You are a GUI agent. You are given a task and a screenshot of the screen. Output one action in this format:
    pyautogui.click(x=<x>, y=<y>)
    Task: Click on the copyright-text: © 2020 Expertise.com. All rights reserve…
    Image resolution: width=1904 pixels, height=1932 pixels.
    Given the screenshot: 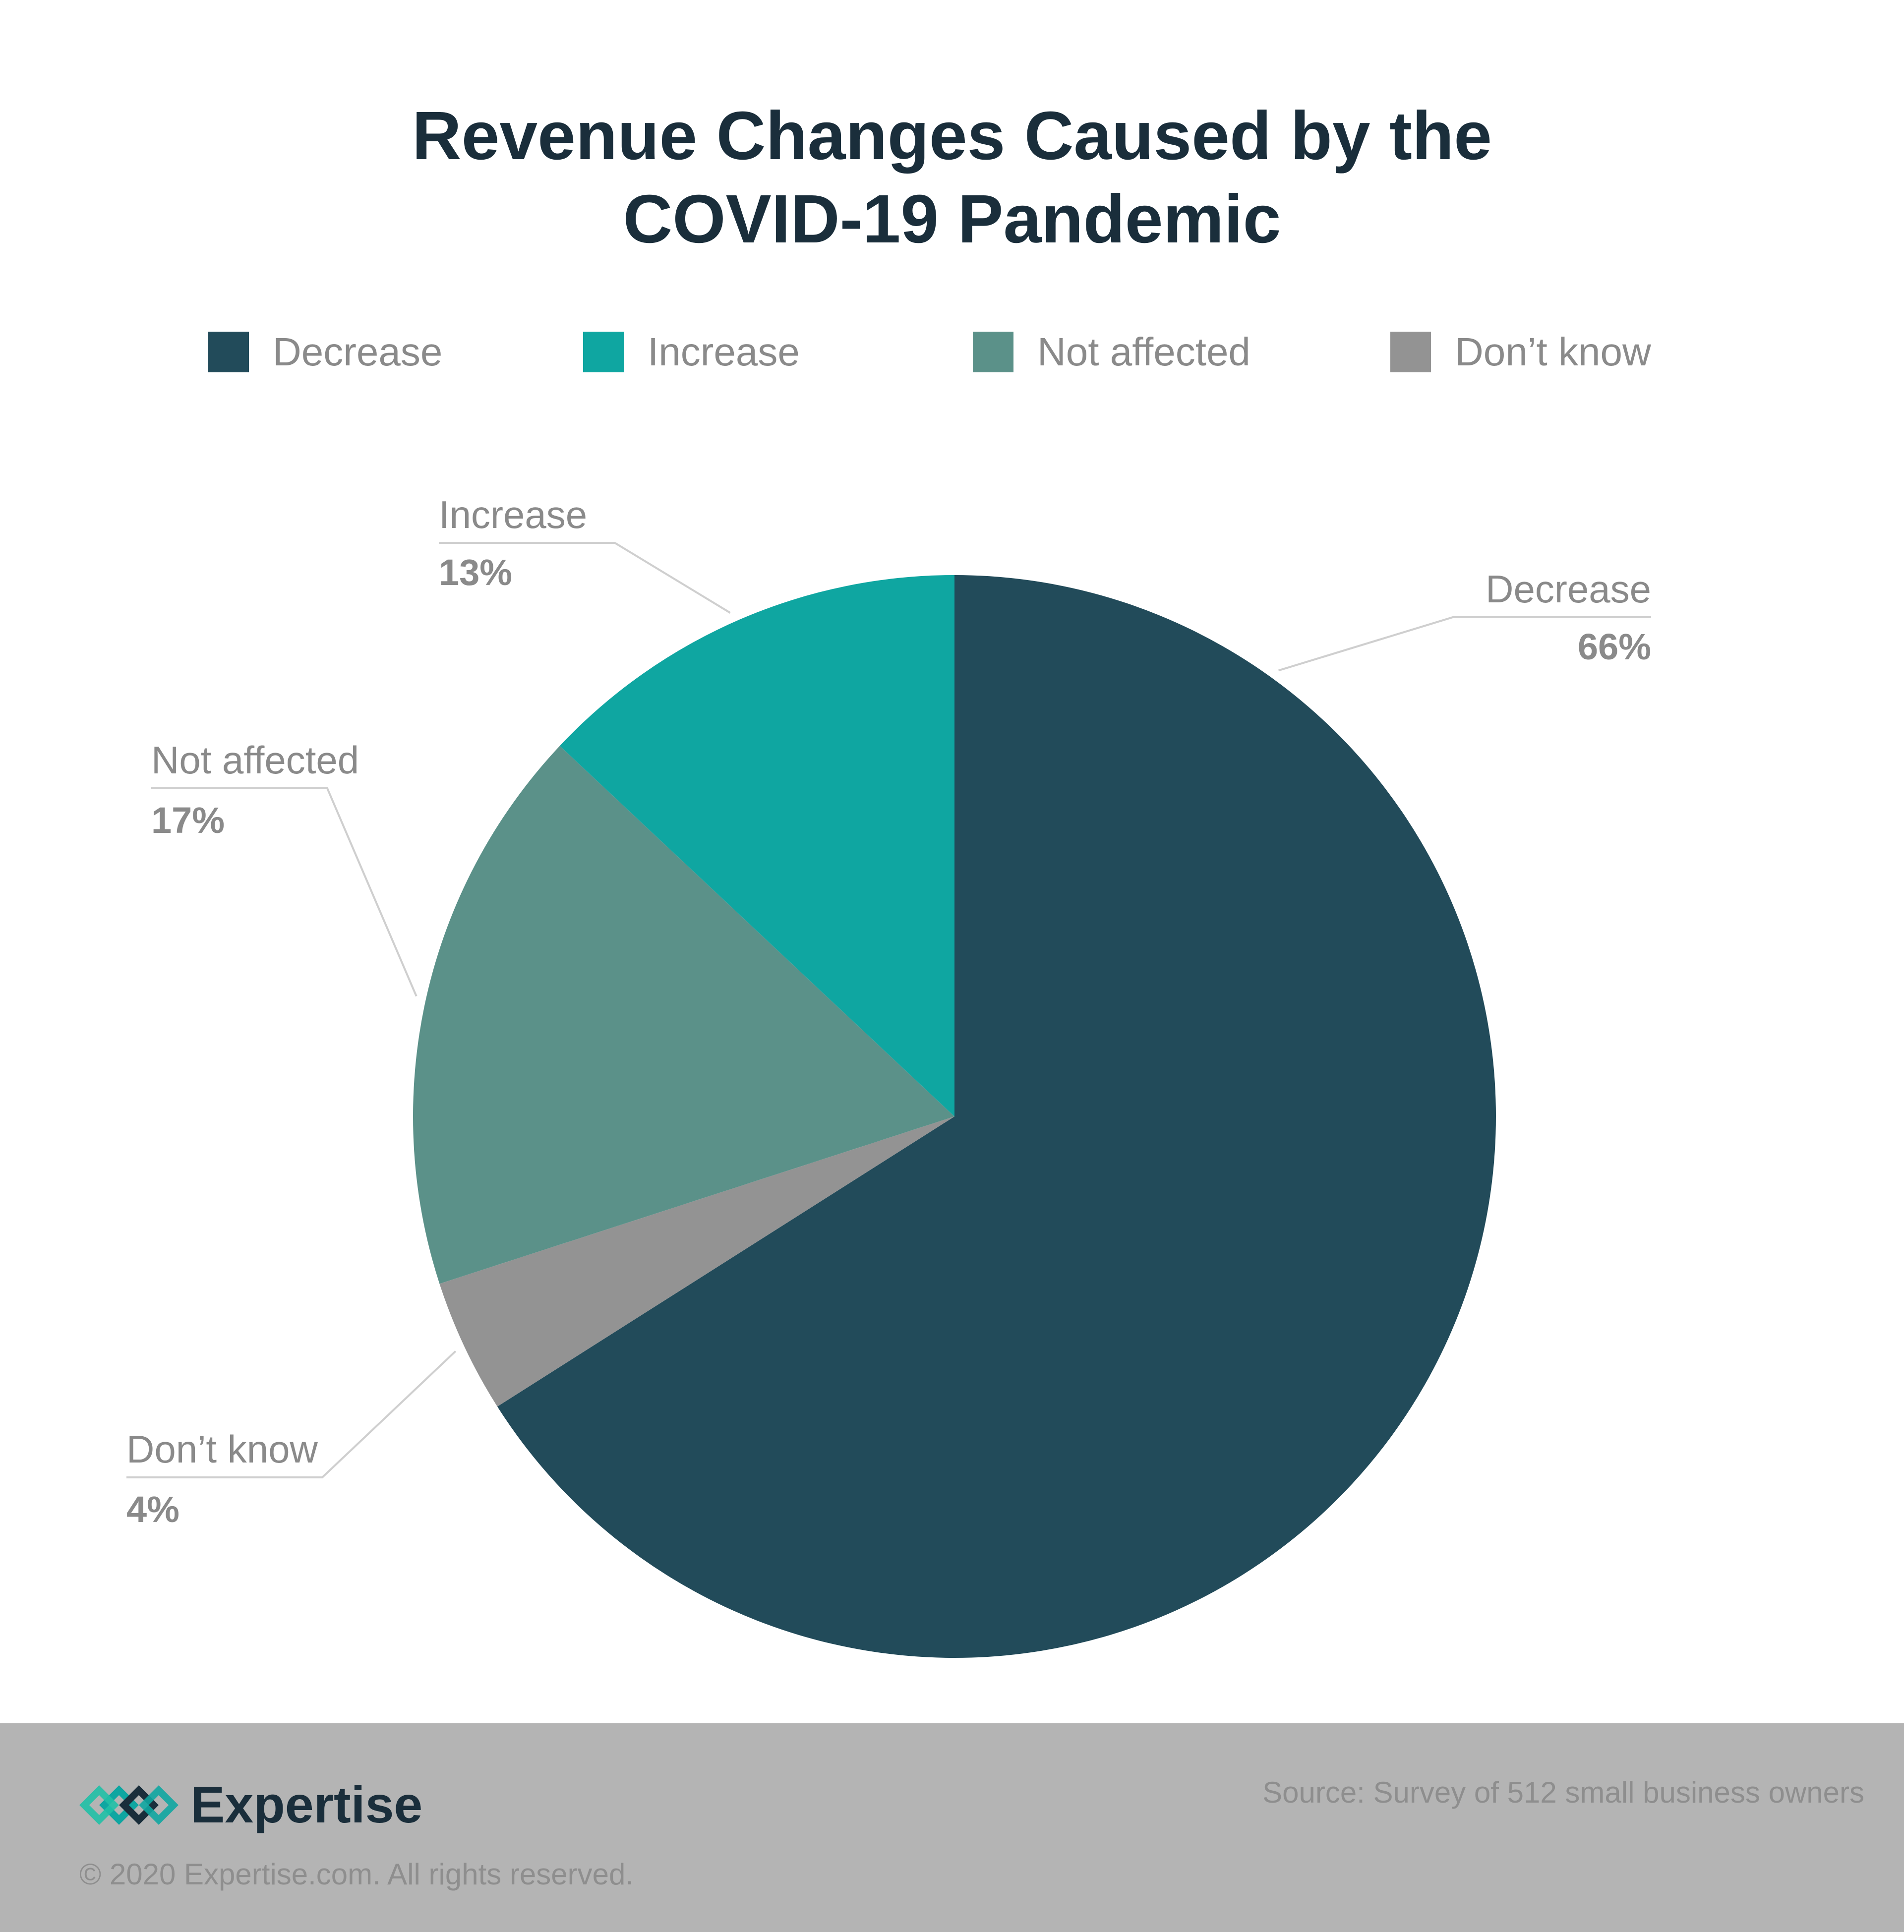 What is the action you would take?
    pyautogui.click(x=356, y=1874)
    